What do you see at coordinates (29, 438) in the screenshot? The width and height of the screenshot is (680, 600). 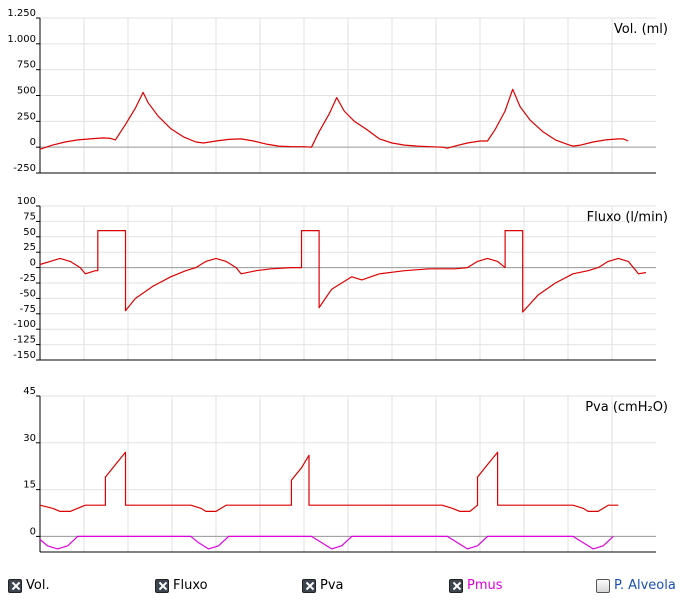 I see `y-tick-label: 30` at bounding box center [29, 438].